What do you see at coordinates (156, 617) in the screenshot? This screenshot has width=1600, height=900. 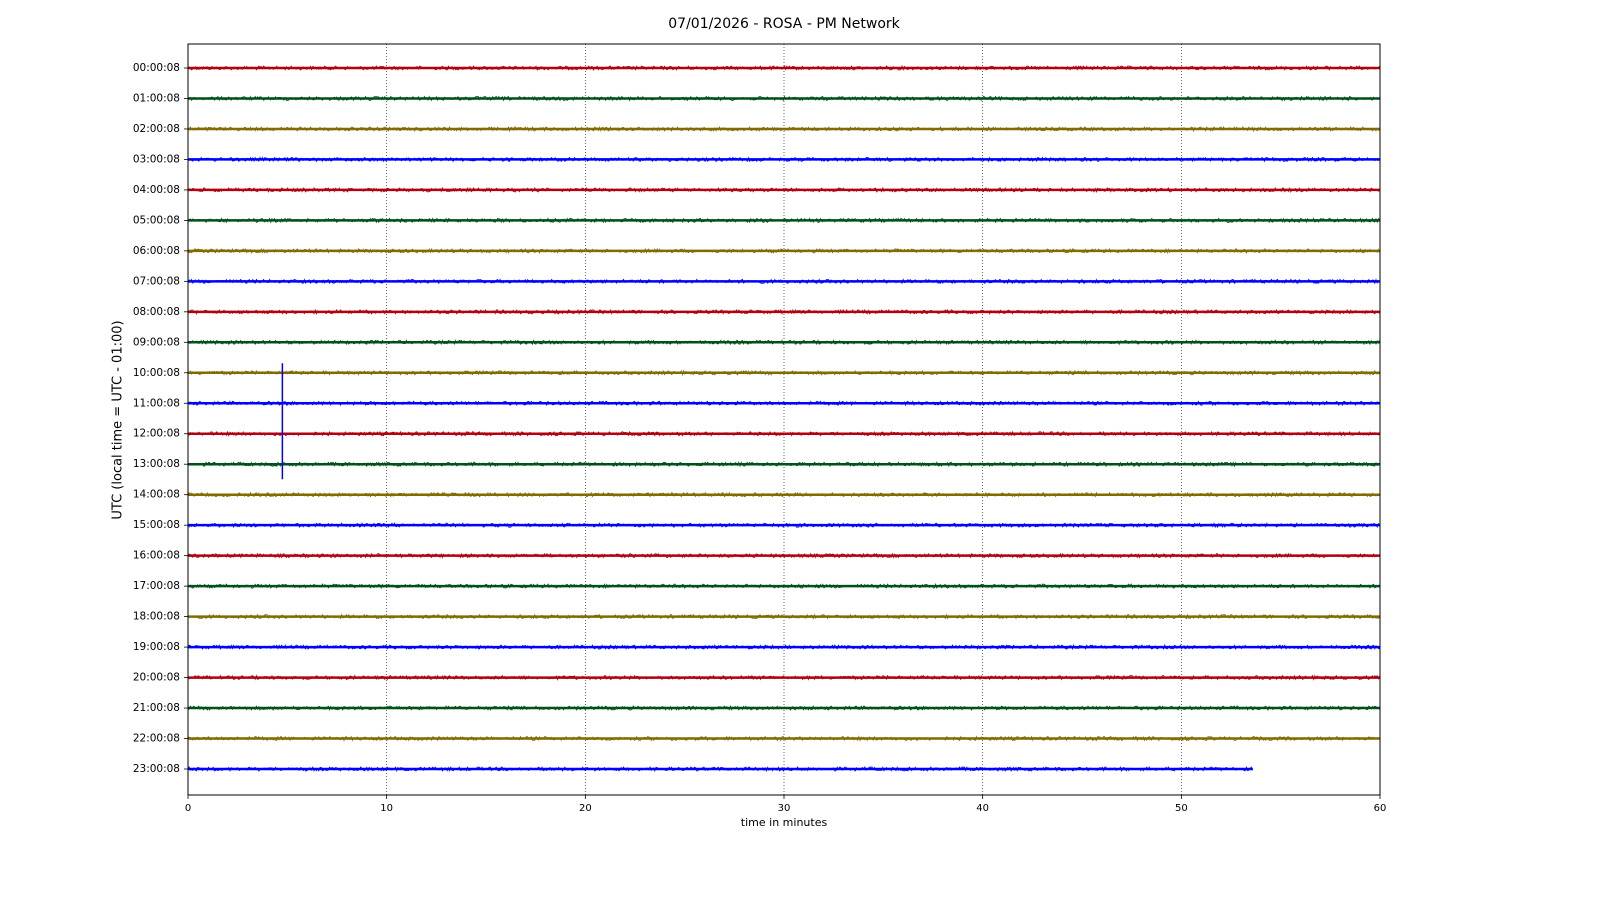 I see `y-tick-label: 18:00:08` at bounding box center [156, 617].